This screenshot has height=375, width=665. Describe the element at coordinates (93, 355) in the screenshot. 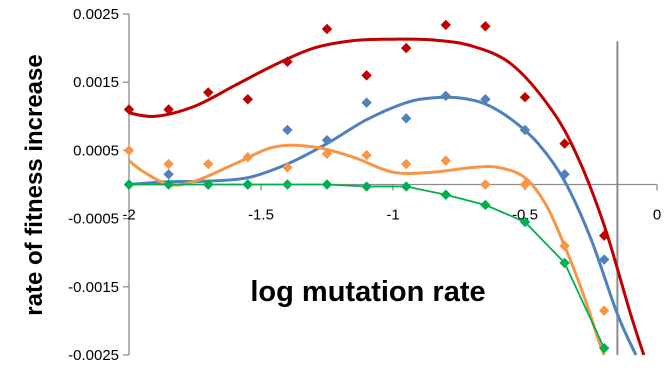

I see `y-tick-label: -0.0025` at that location.